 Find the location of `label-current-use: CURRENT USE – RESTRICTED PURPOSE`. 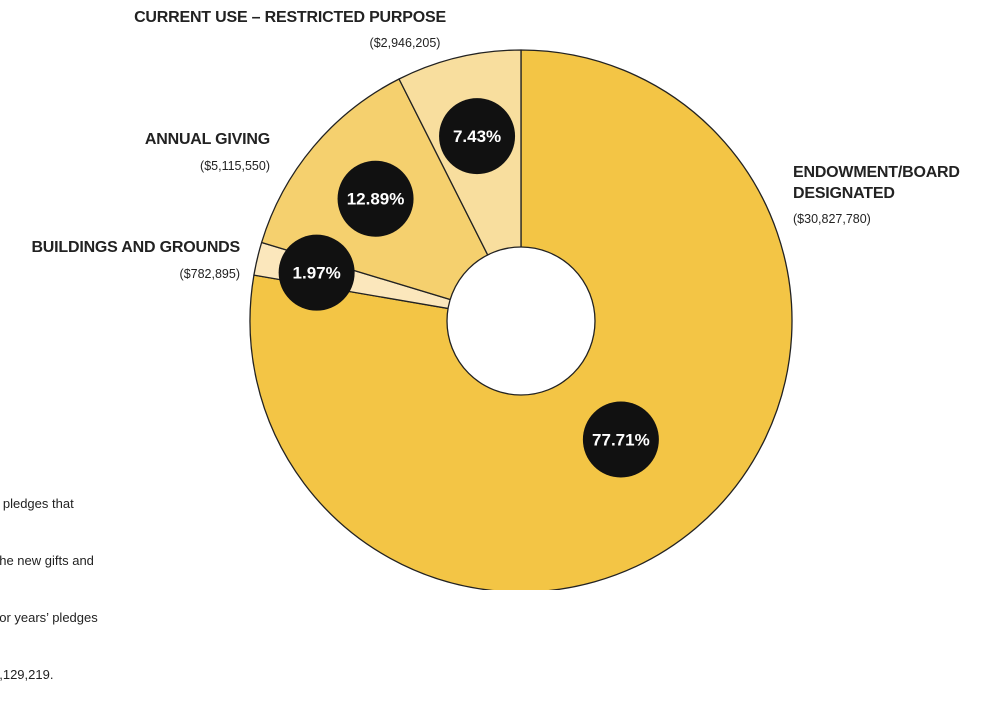

label-current-use: CURRENT USE – RESTRICTED PURPOSE is located at coordinates (290, 17).